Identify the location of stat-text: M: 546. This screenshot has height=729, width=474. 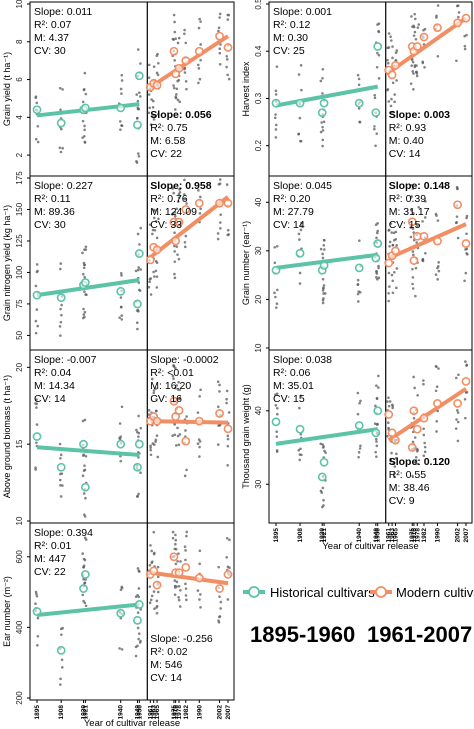
(166, 665).